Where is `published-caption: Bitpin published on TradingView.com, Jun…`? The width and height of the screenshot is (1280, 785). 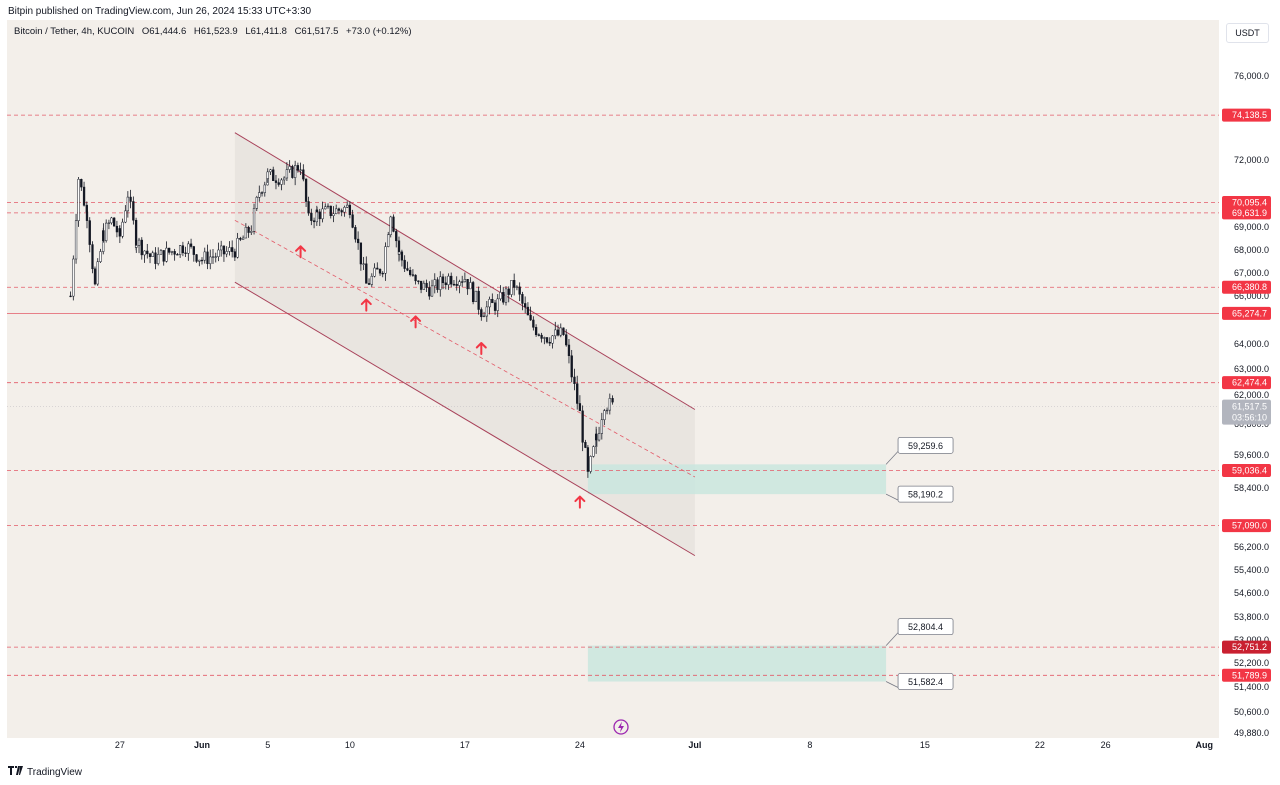
published-caption: Bitpin published on TradingView.com, Jun… is located at coordinates (160, 11).